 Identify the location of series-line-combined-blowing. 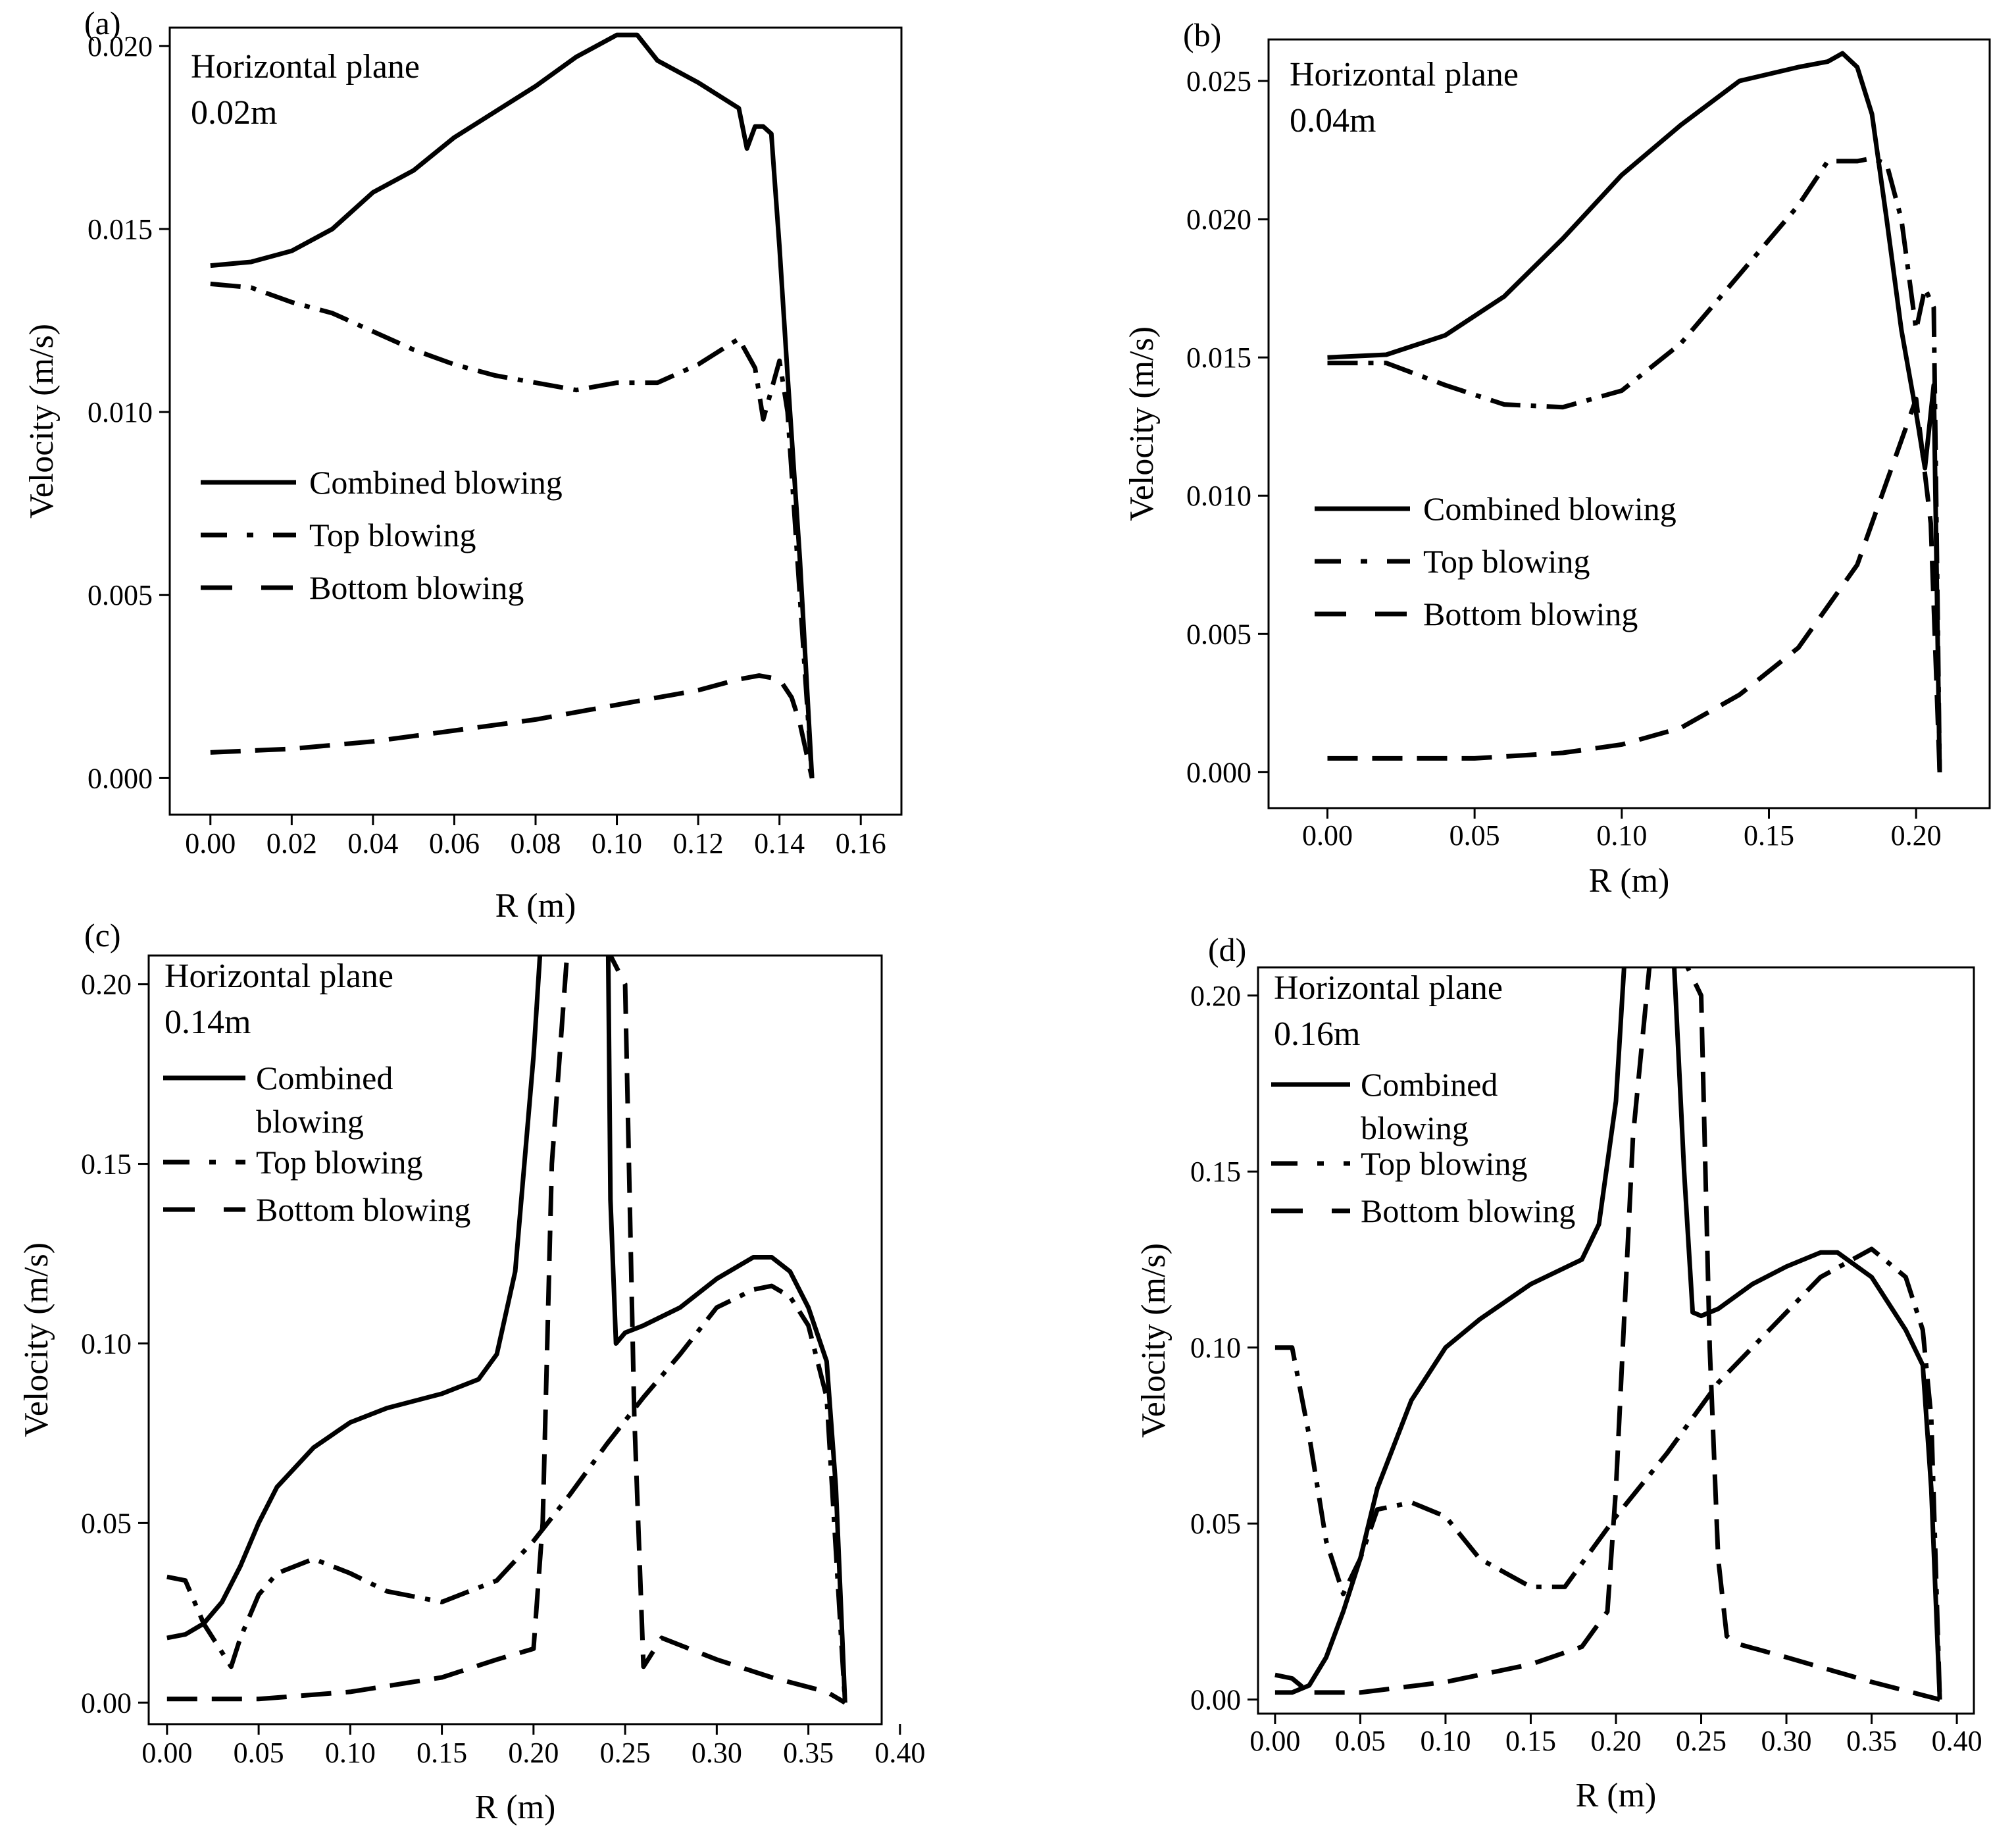
(506, 1329).